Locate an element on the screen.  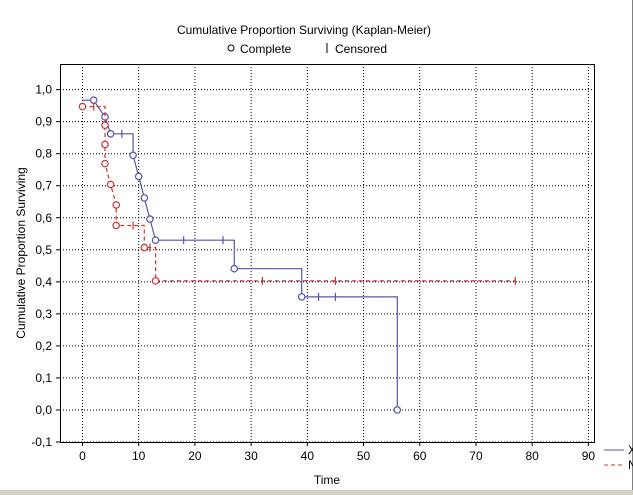
x-tick-label: 0 is located at coordinates (82, 456).